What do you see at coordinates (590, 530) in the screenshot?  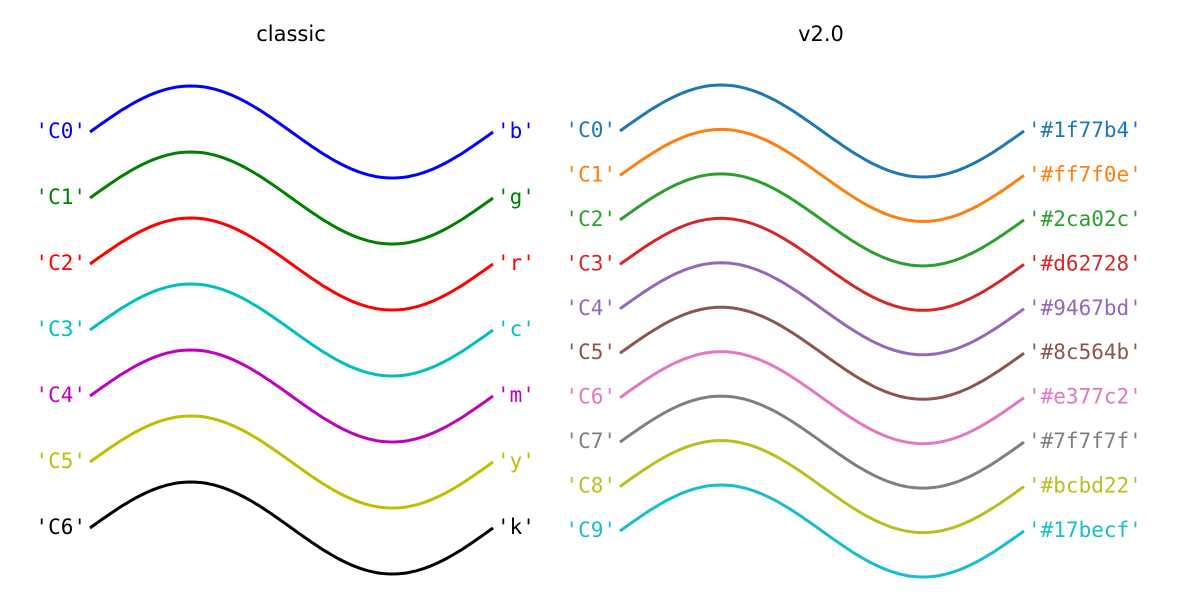 I see `cycle-name: 'C9'` at bounding box center [590, 530].